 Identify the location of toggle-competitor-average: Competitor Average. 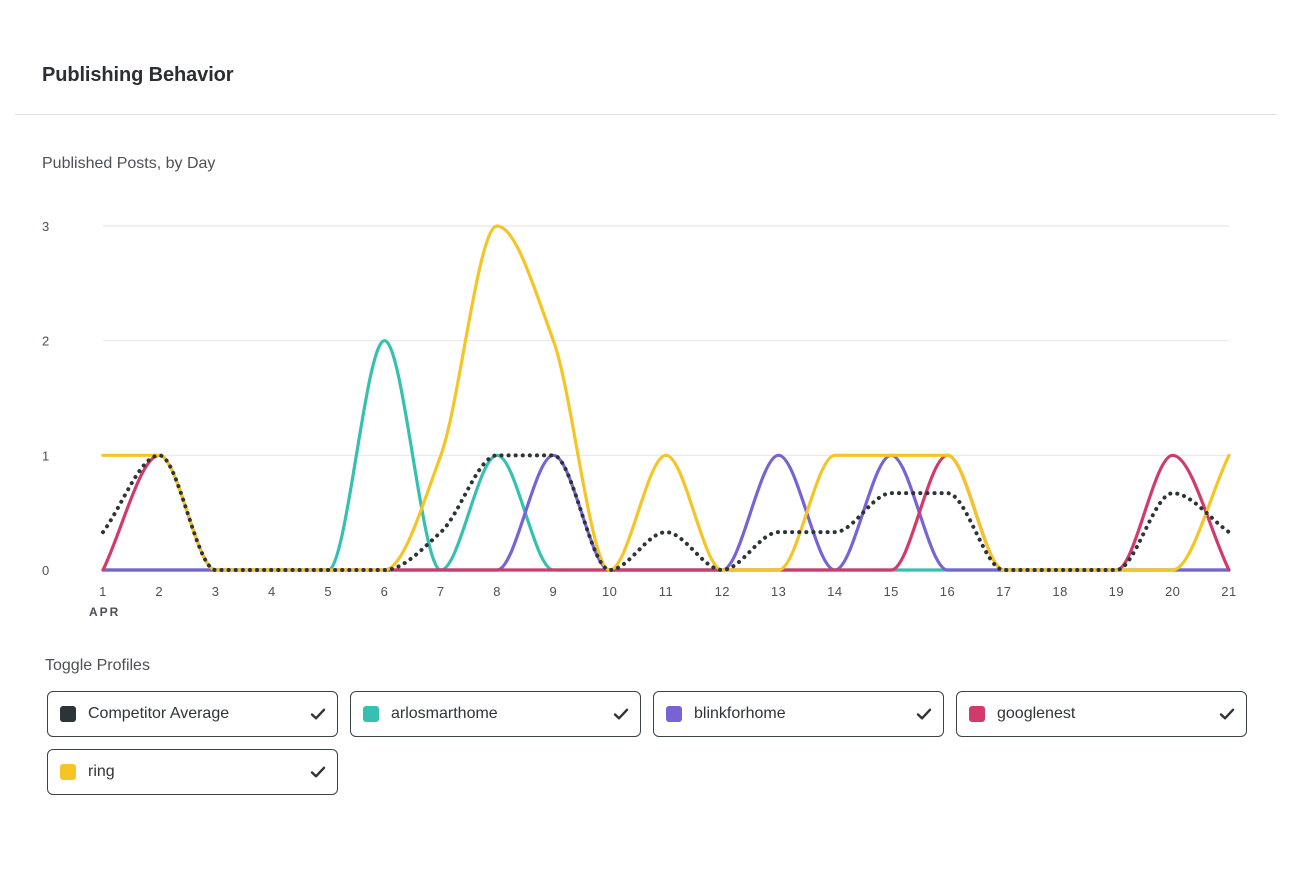
(192, 714).